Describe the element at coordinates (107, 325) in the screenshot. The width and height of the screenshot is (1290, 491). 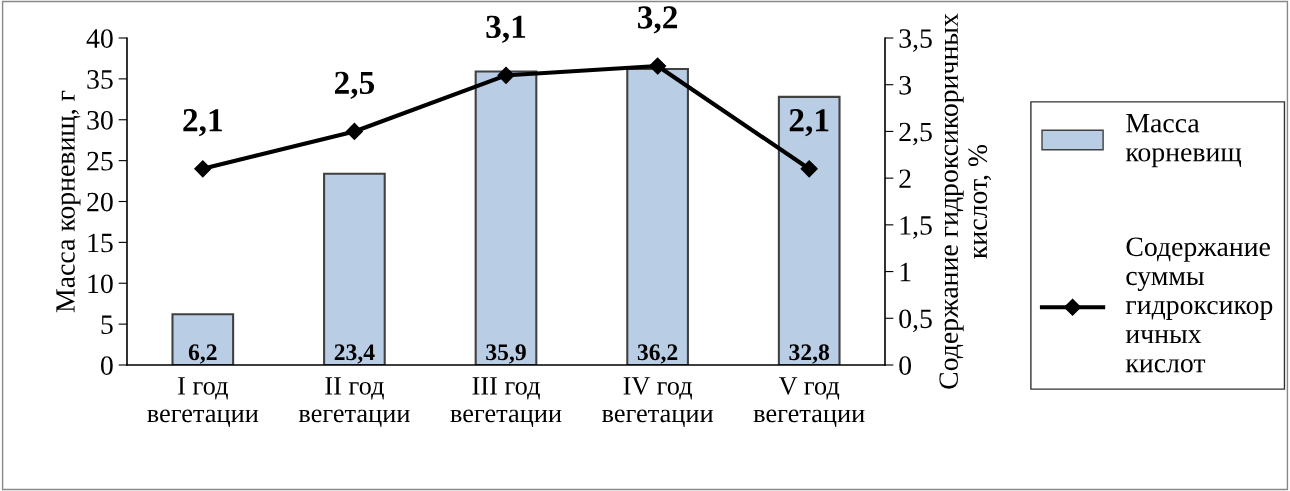
I see `y-tick-label: 5` at that location.